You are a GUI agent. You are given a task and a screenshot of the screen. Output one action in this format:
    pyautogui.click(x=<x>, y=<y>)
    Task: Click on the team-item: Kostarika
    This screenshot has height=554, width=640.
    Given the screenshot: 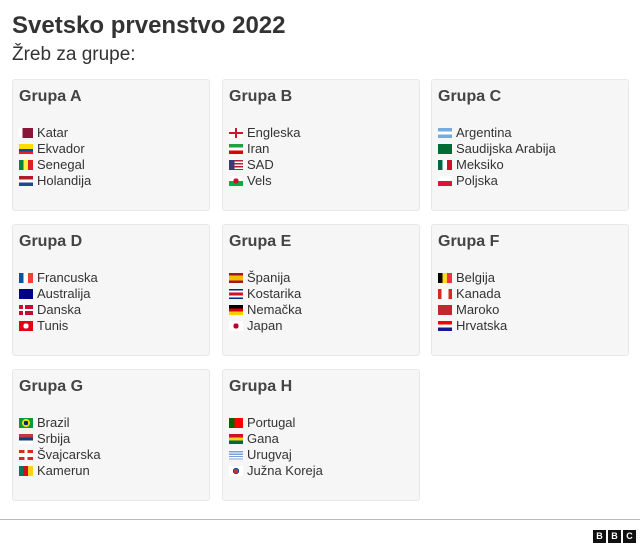 What is the action you would take?
    pyautogui.click(x=265, y=294)
    